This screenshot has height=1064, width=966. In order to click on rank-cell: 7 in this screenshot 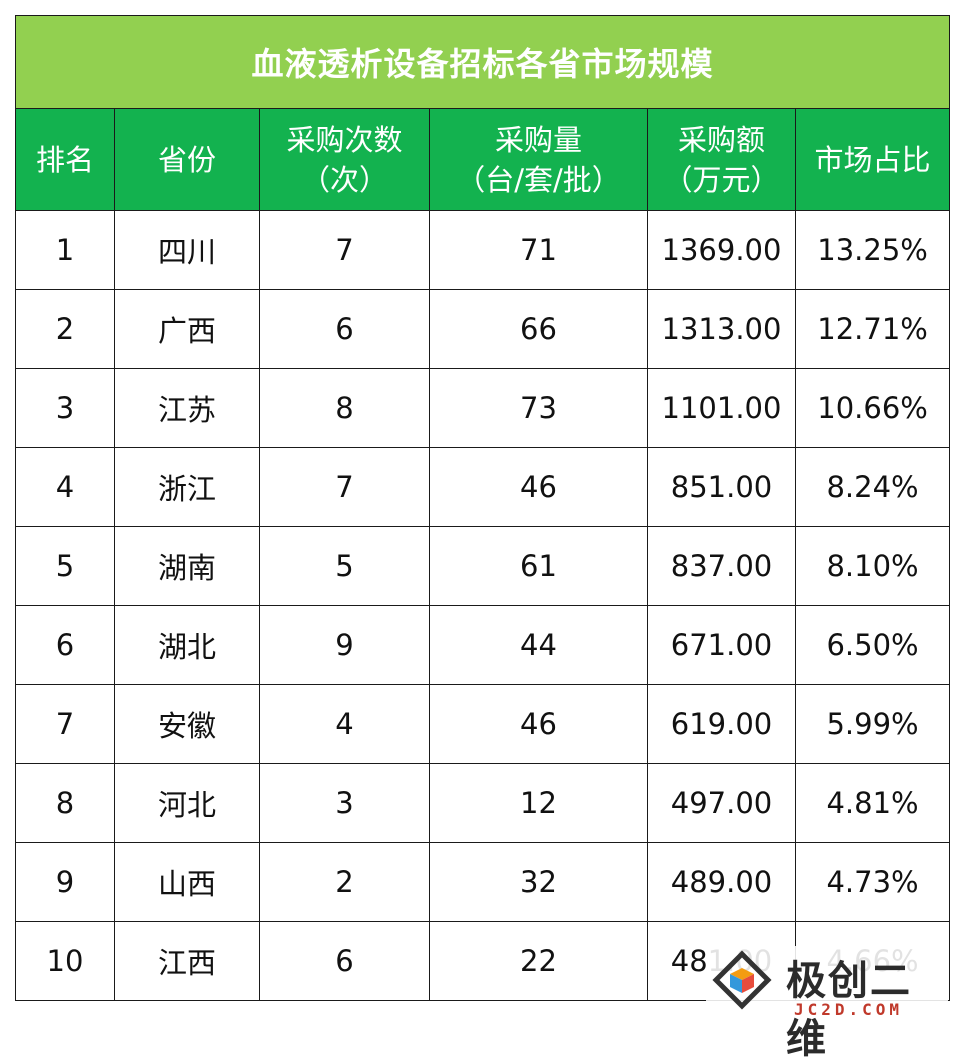, I will do `click(65, 724)`.